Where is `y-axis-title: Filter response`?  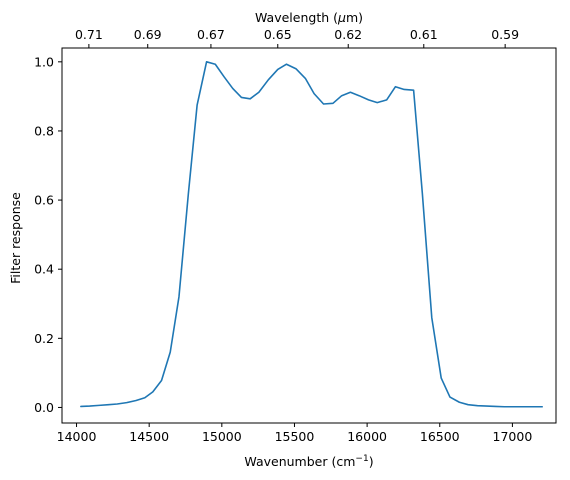
y-axis-title: Filter response is located at coordinates (15, 238).